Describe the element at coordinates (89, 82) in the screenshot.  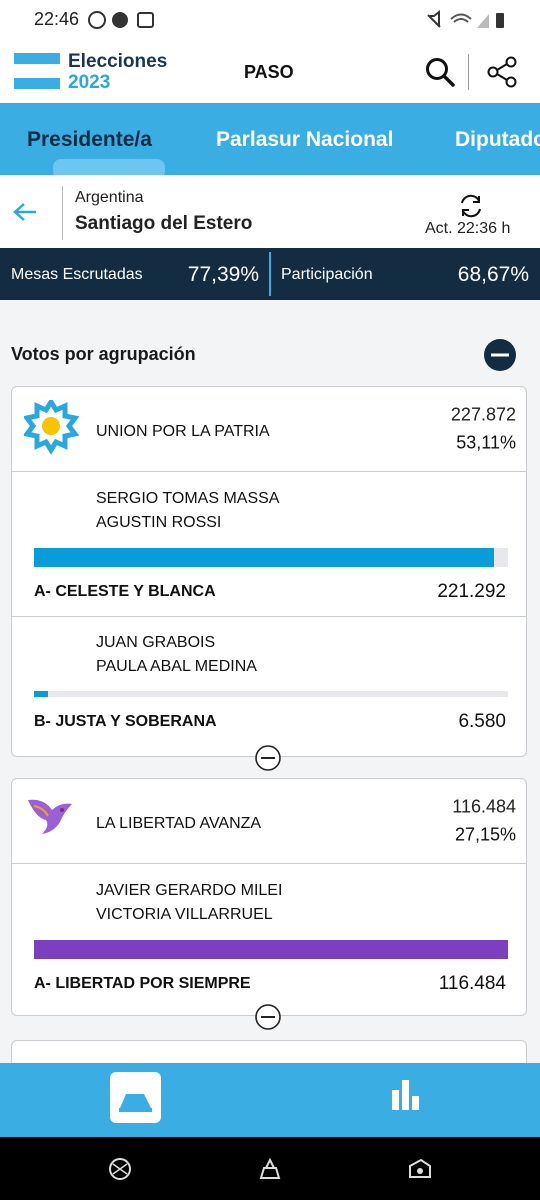
I see `logo-year: 2023` at that location.